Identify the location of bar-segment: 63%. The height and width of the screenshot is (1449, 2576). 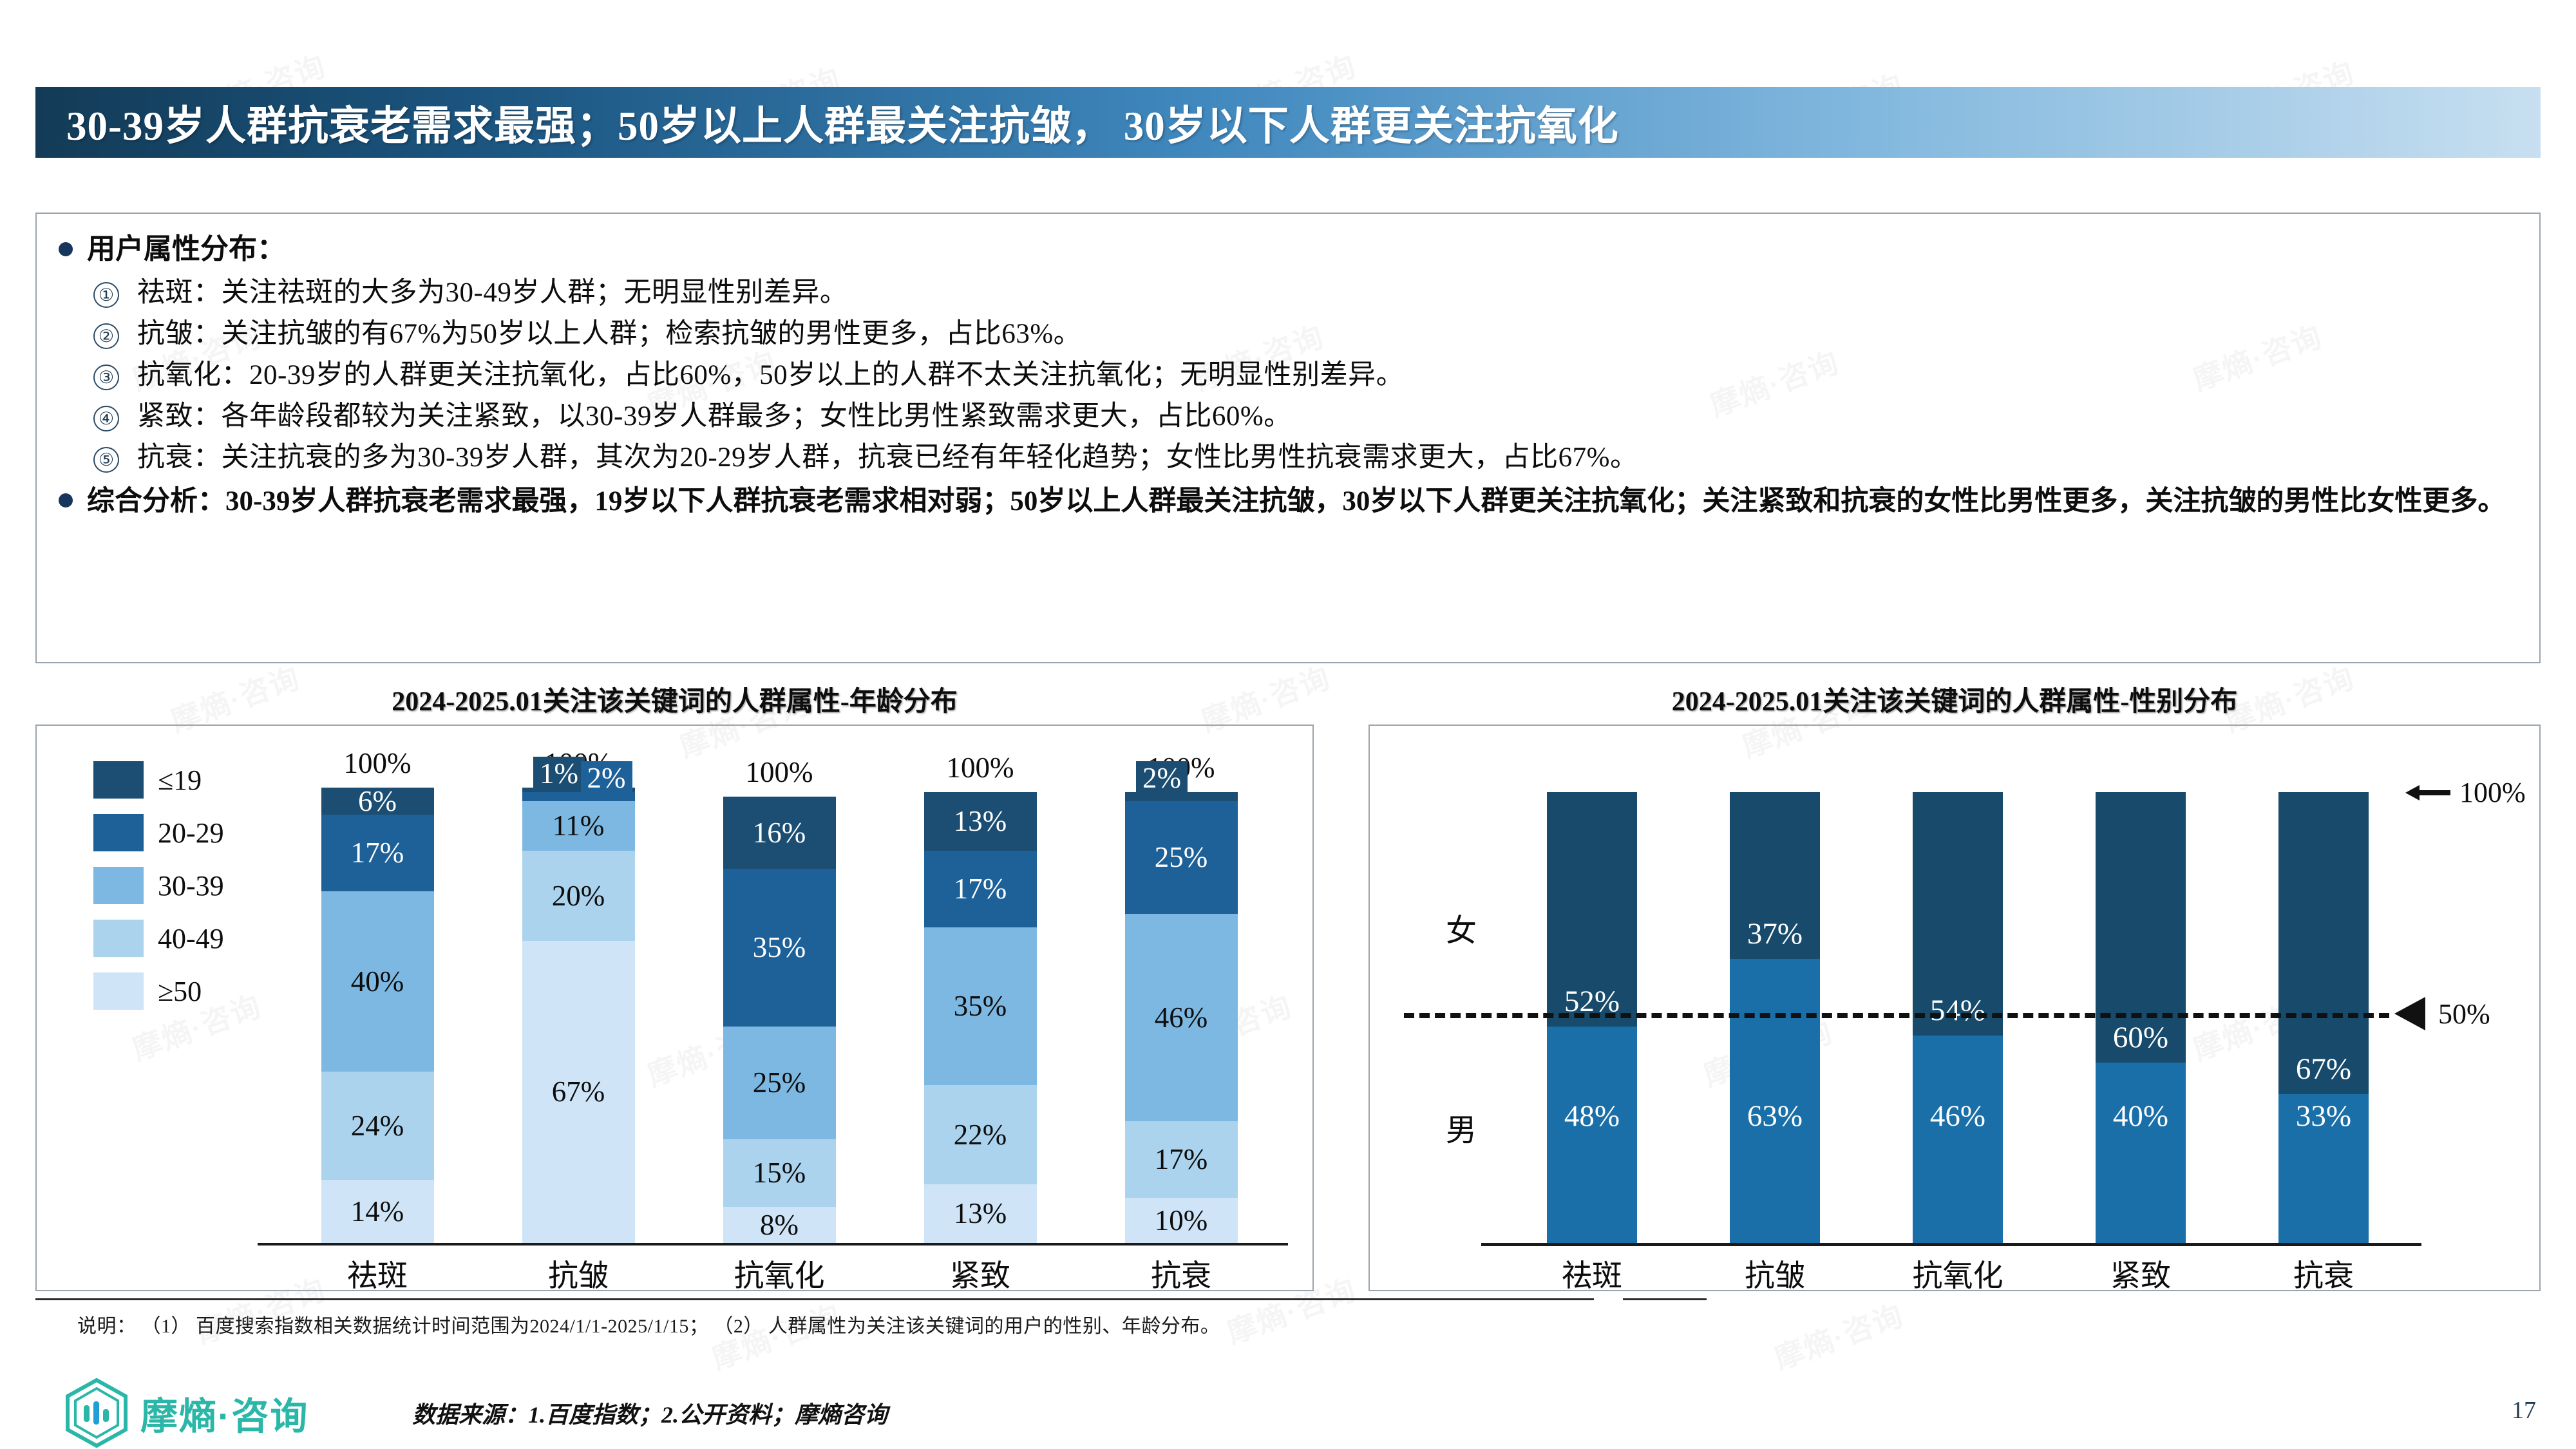
(1775, 1101).